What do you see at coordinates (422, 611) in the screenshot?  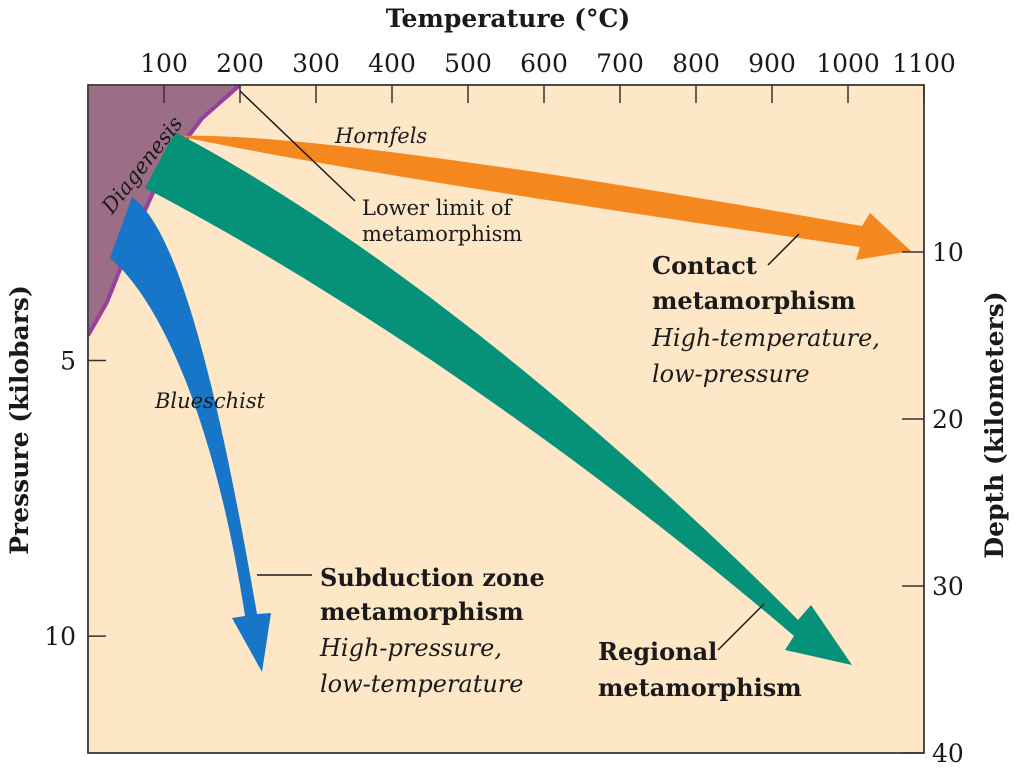 I see `subduction-title-line-2: metamorphism` at bounding box center [422, 611].